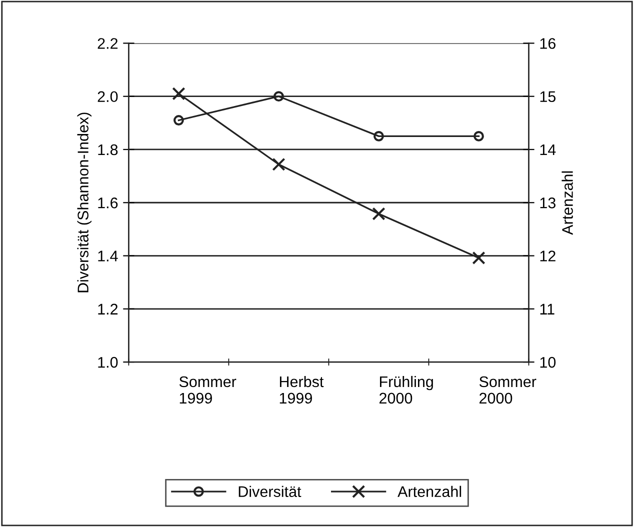  What do you see at coordinates (548, 150) in the screenshot?
I see `y2-tick-label: 14` at bounding box center [548, 150].